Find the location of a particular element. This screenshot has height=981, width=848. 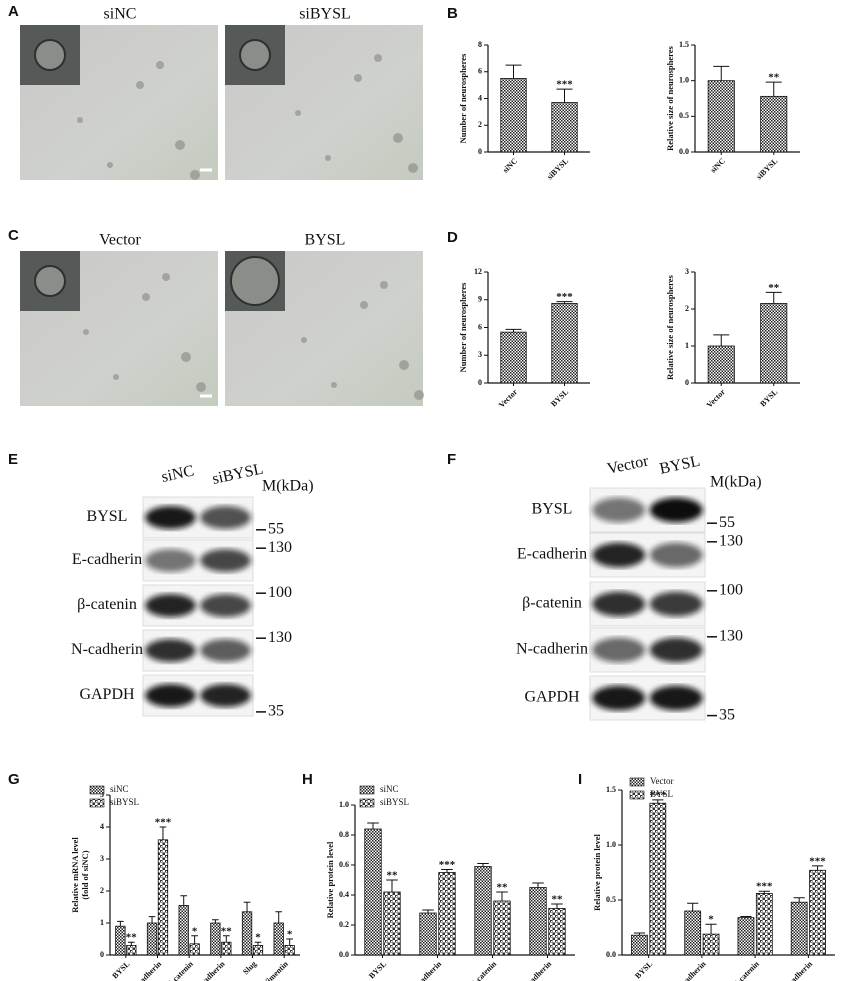

y-axis-label: Relative protein level is located at coordinates (597, 871).